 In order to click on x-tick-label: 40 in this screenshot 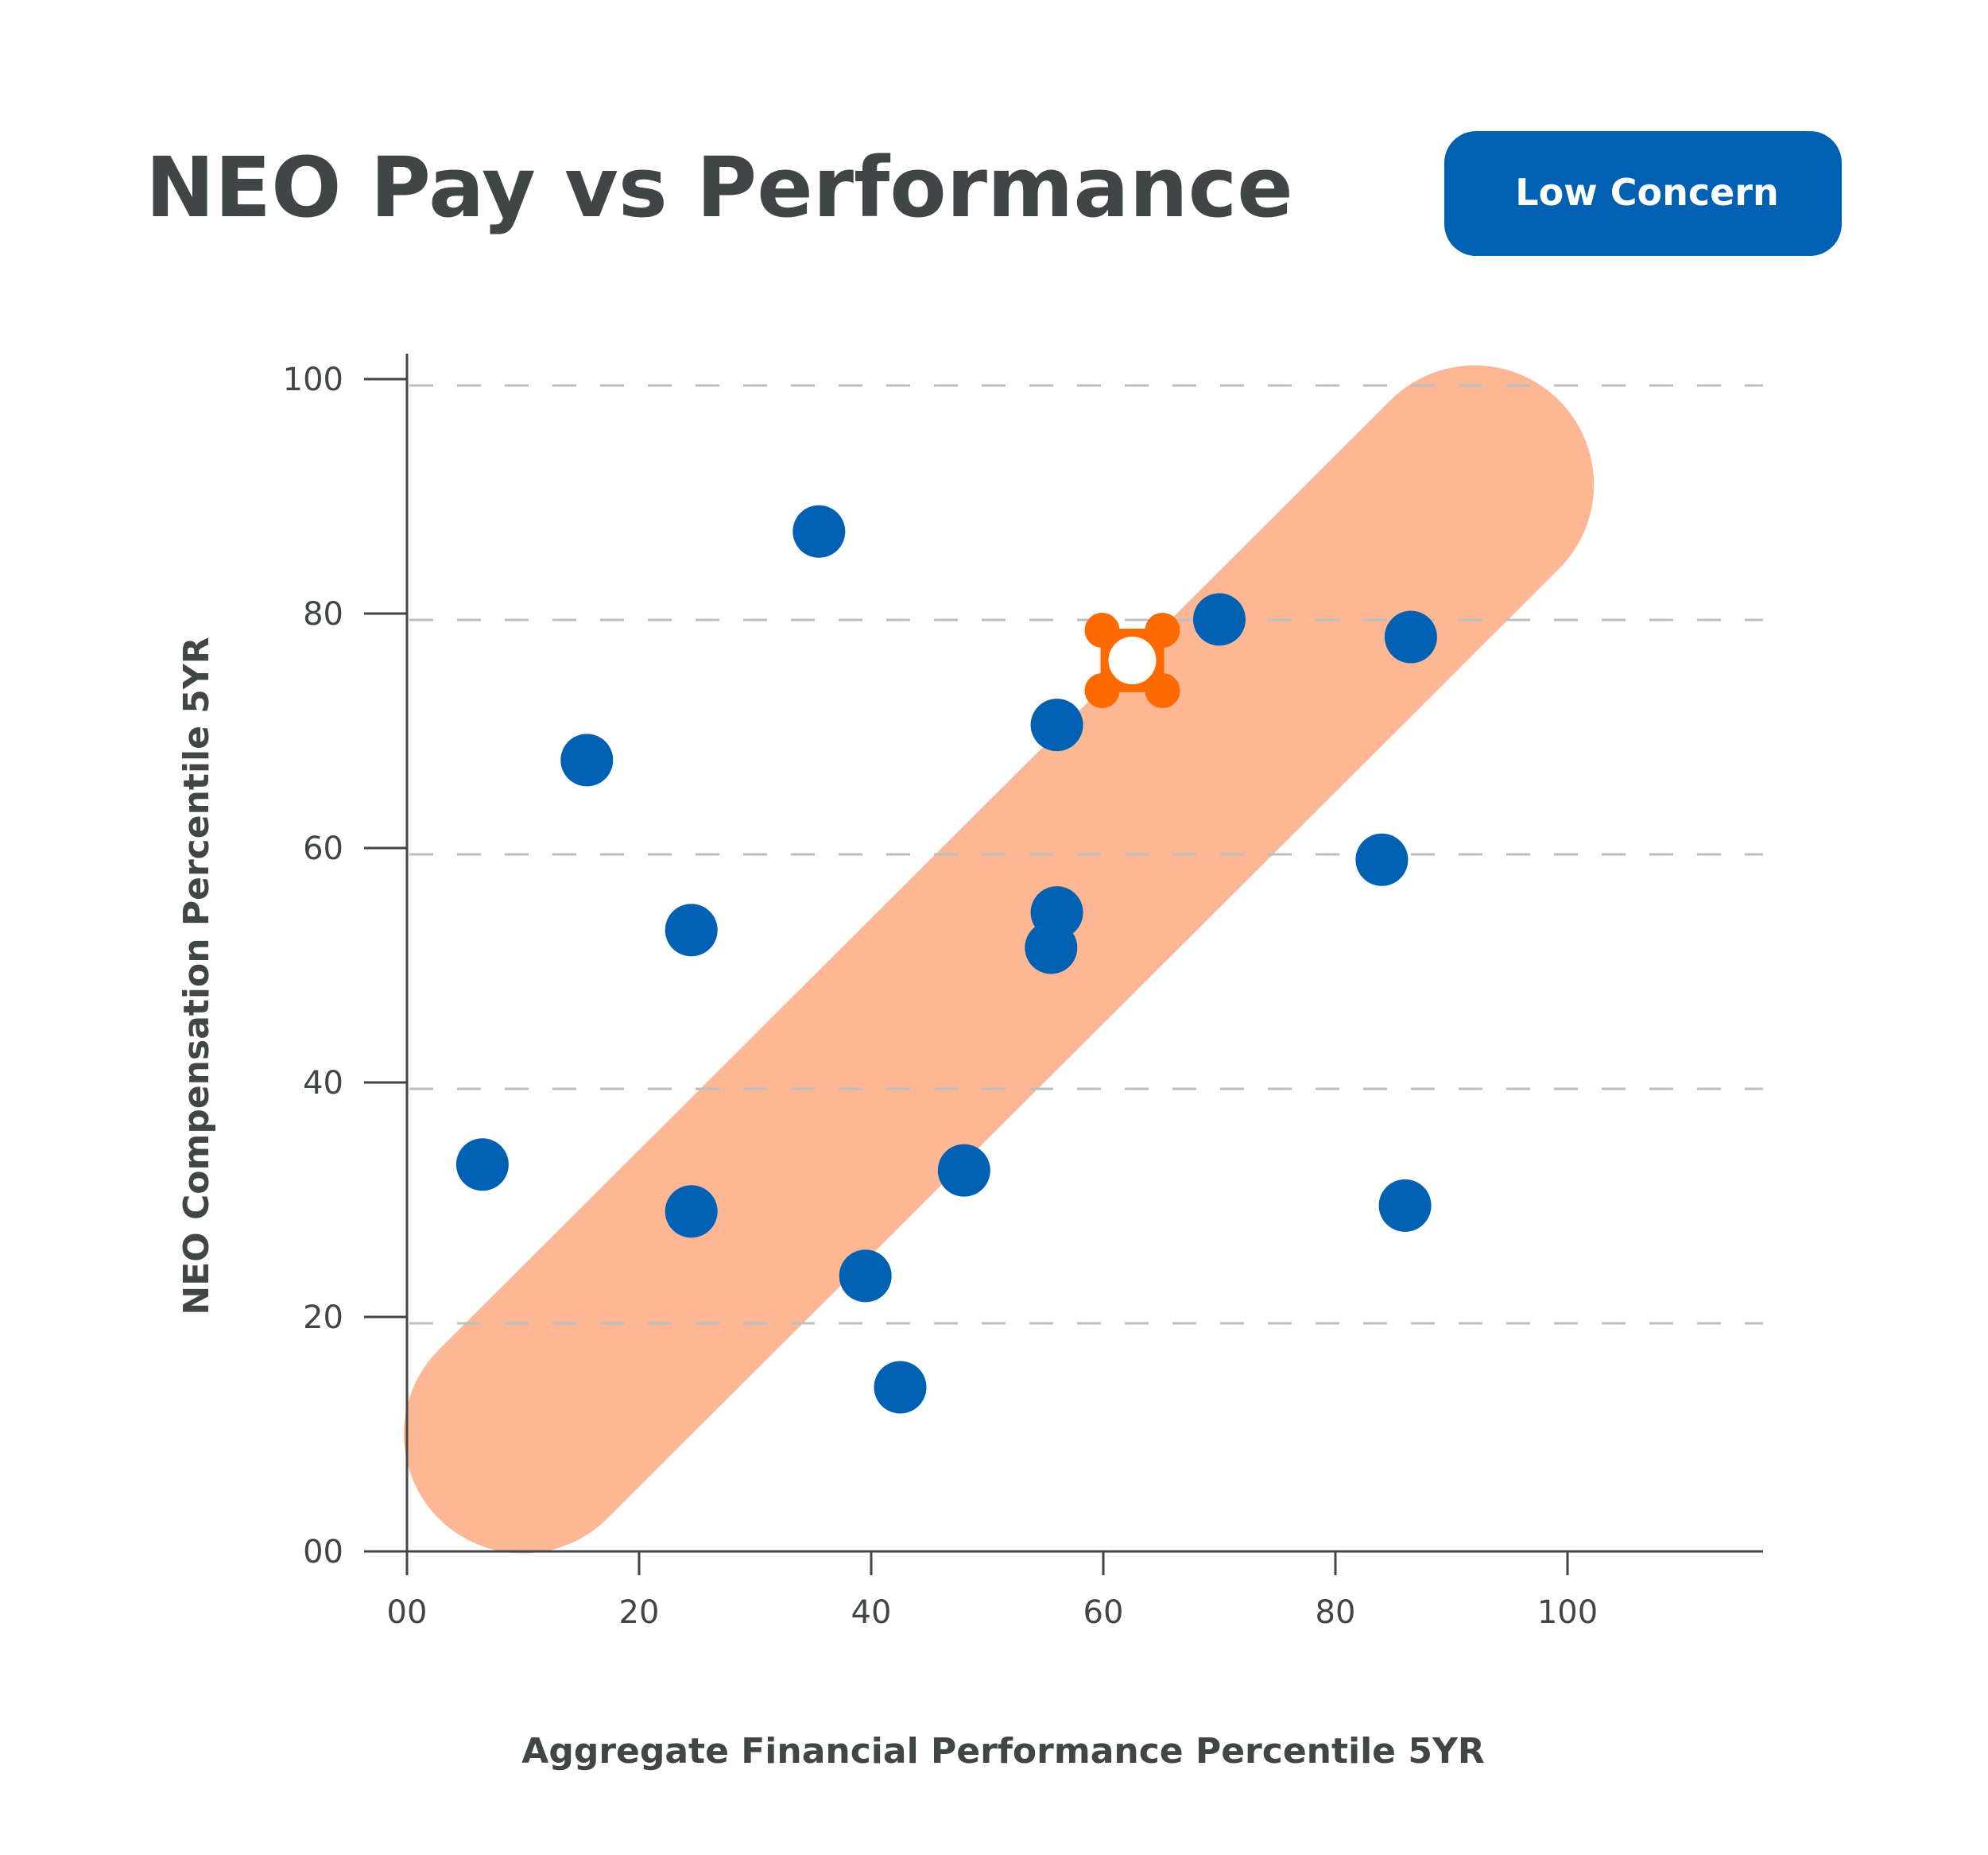, I will do `click(871, 1612)`.